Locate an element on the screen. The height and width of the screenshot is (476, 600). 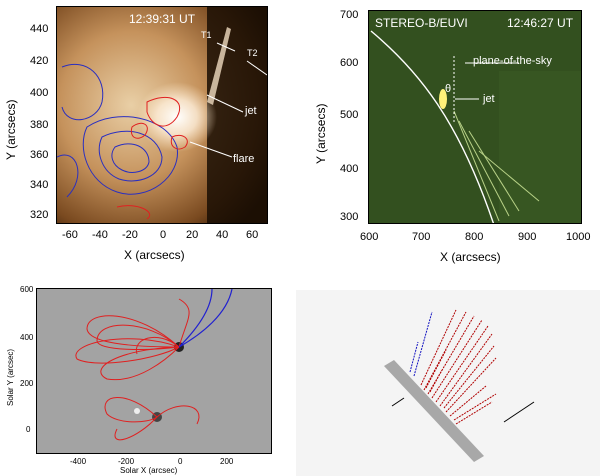
panel-c-ytick: 0 is located at coordinates (28, 429).